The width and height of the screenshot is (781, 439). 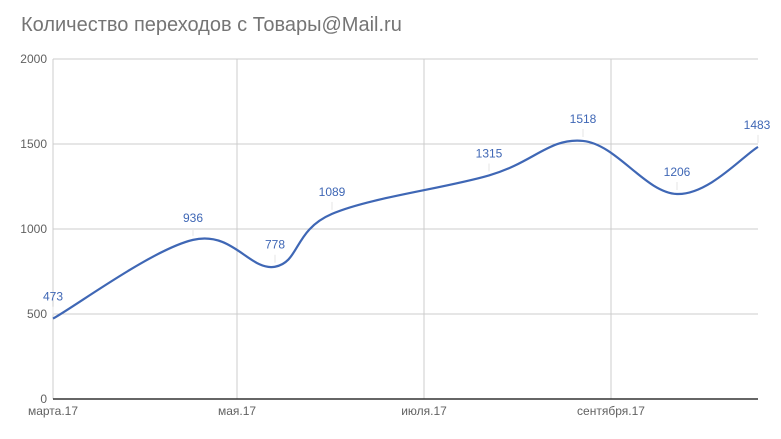 I want to click on y-tick-label: 2000, so click(x=33, y=59).